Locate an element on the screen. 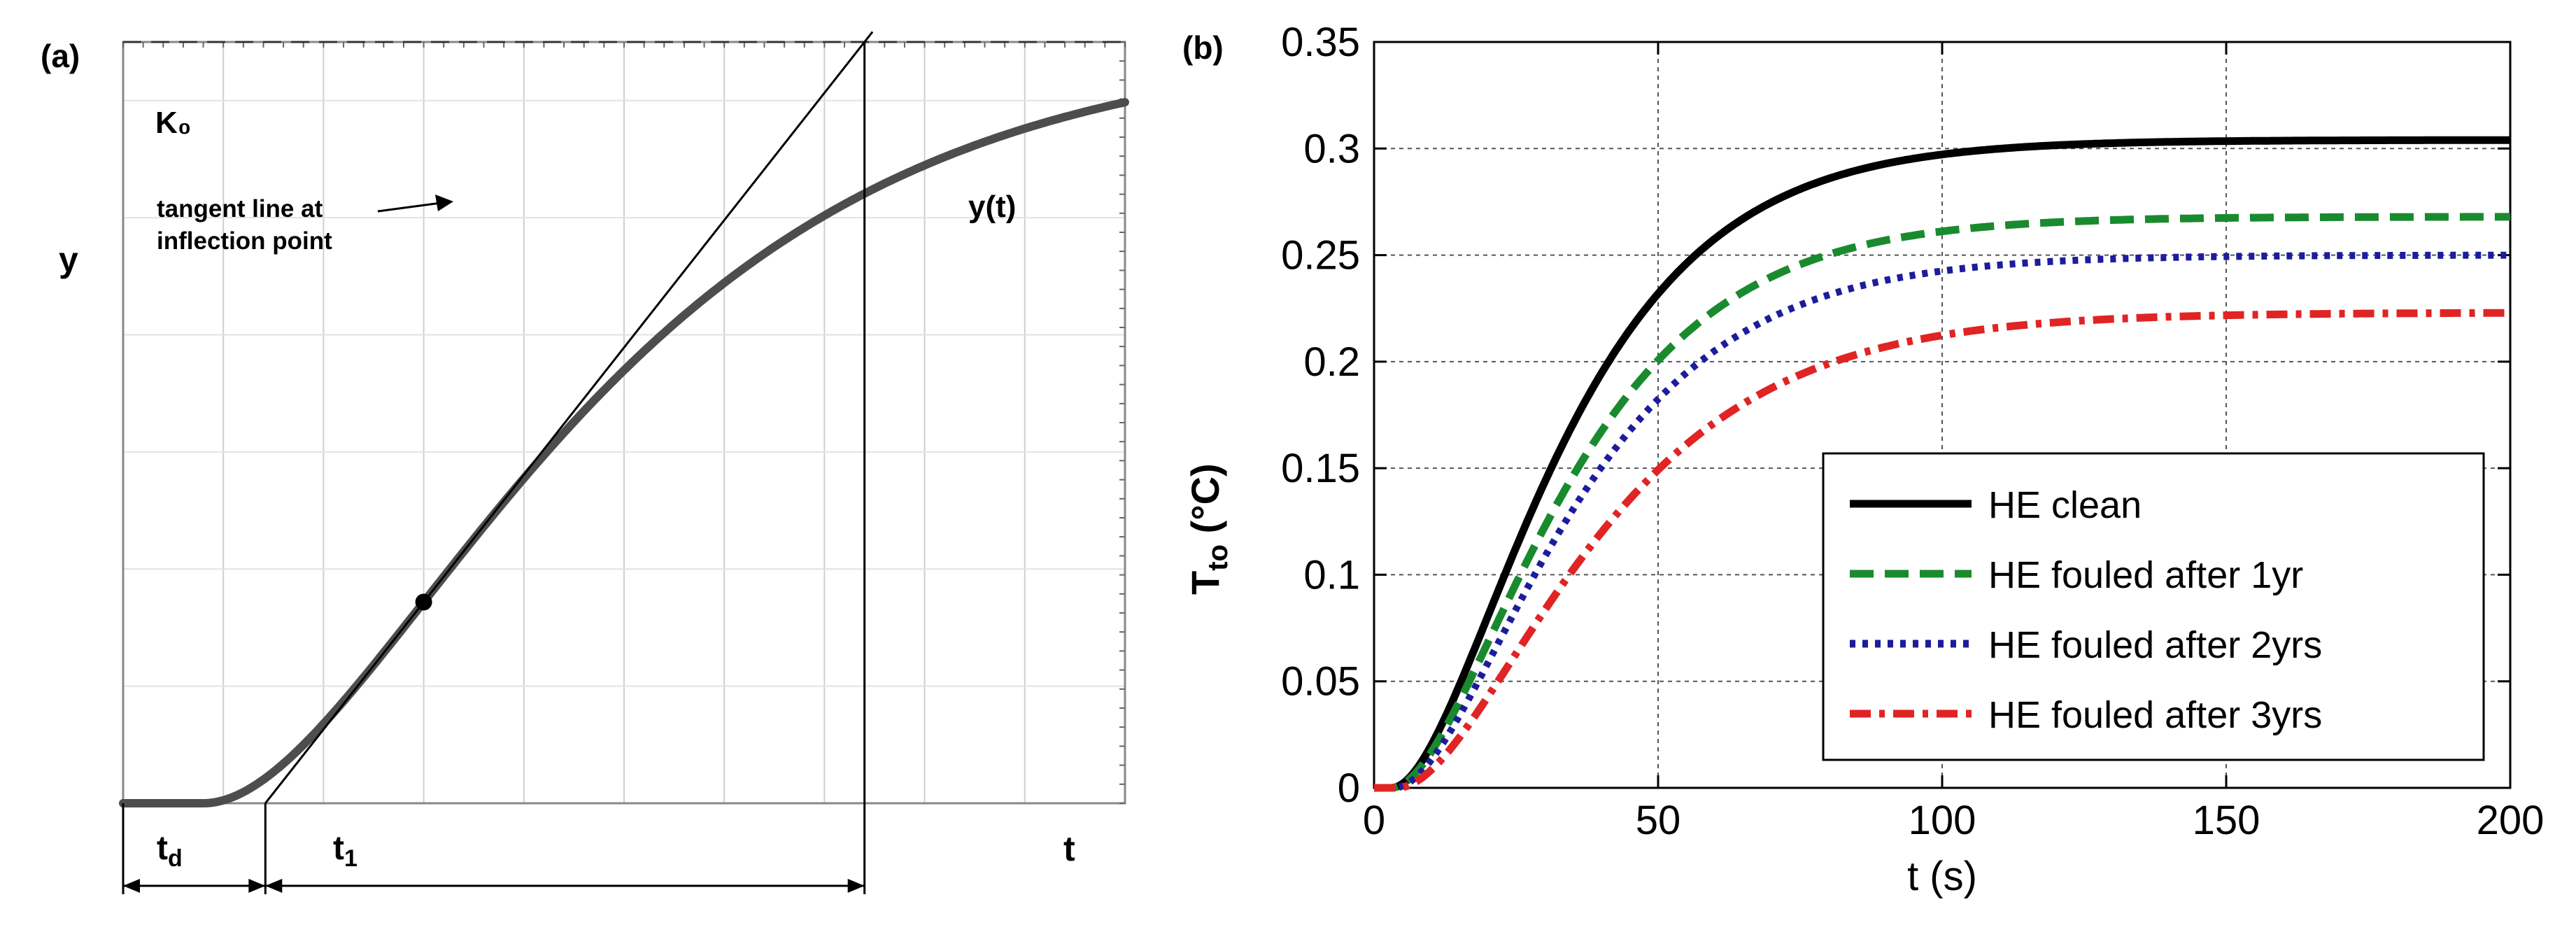 This screenshot has height=932, width=2576. panel-a-series-label: y(t) is located at coordinates (992, 207).